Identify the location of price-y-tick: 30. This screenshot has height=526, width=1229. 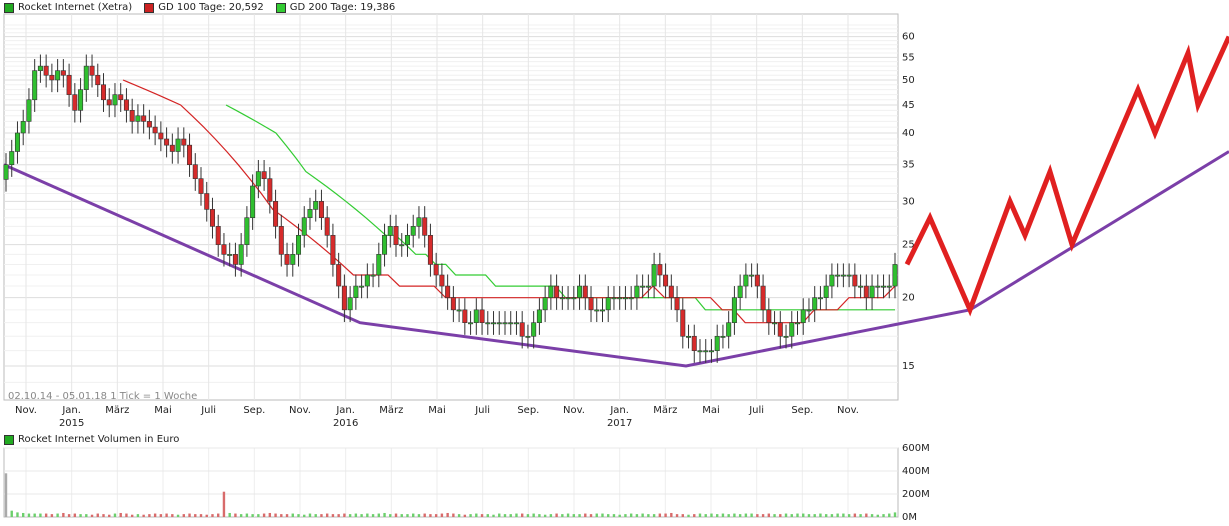
(908, 201).